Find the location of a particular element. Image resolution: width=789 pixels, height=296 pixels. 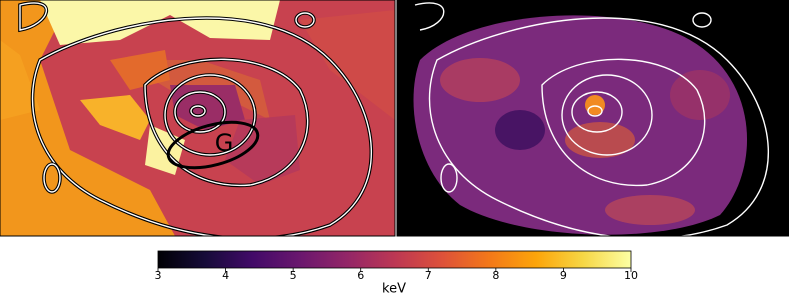

colorbar-label: keV is located at coordinates (394, 289).